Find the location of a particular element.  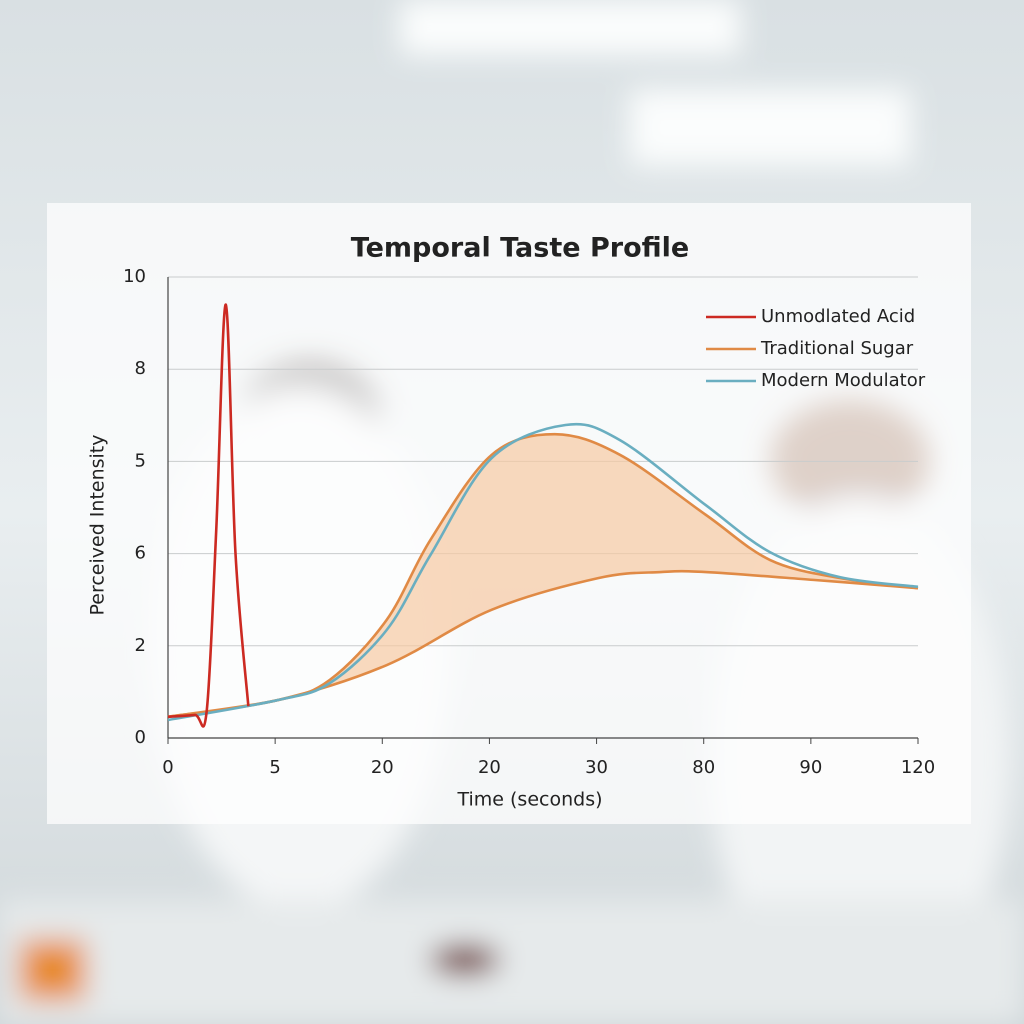

x-tick-label: 120 is located at coordinates (918, 767).